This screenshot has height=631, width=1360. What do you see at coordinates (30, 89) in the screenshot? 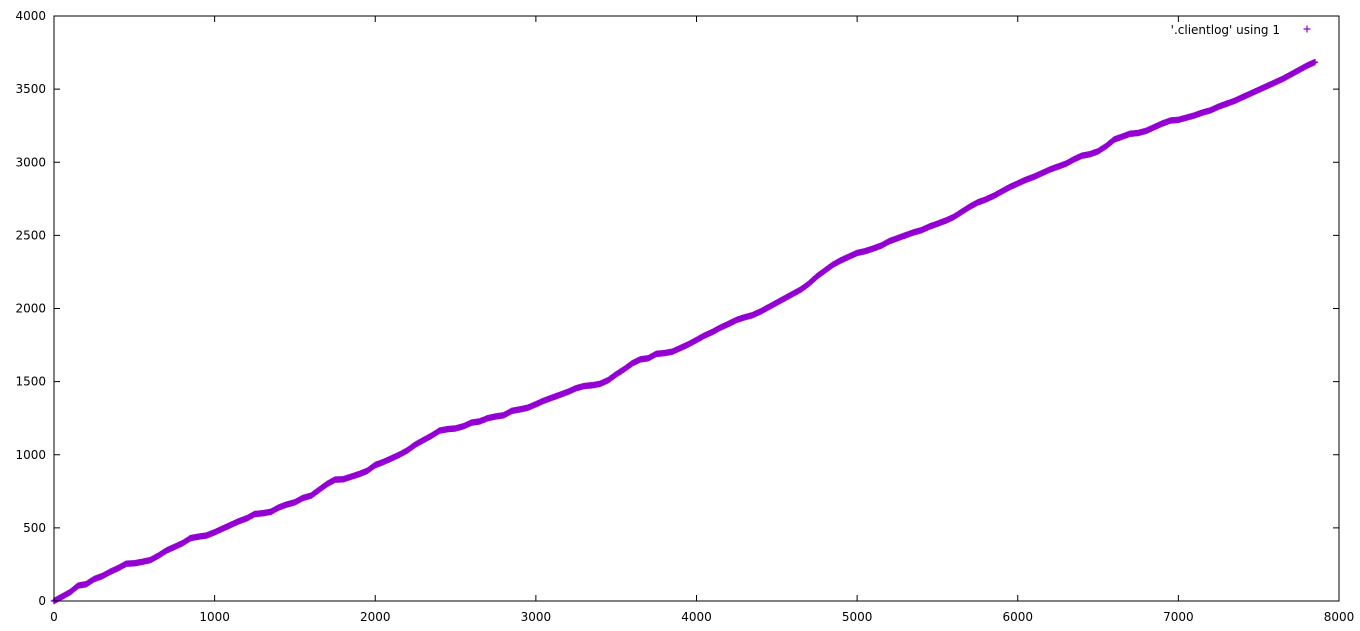
I see `y-tick-label: 3500` at bounding box center [30, 89].